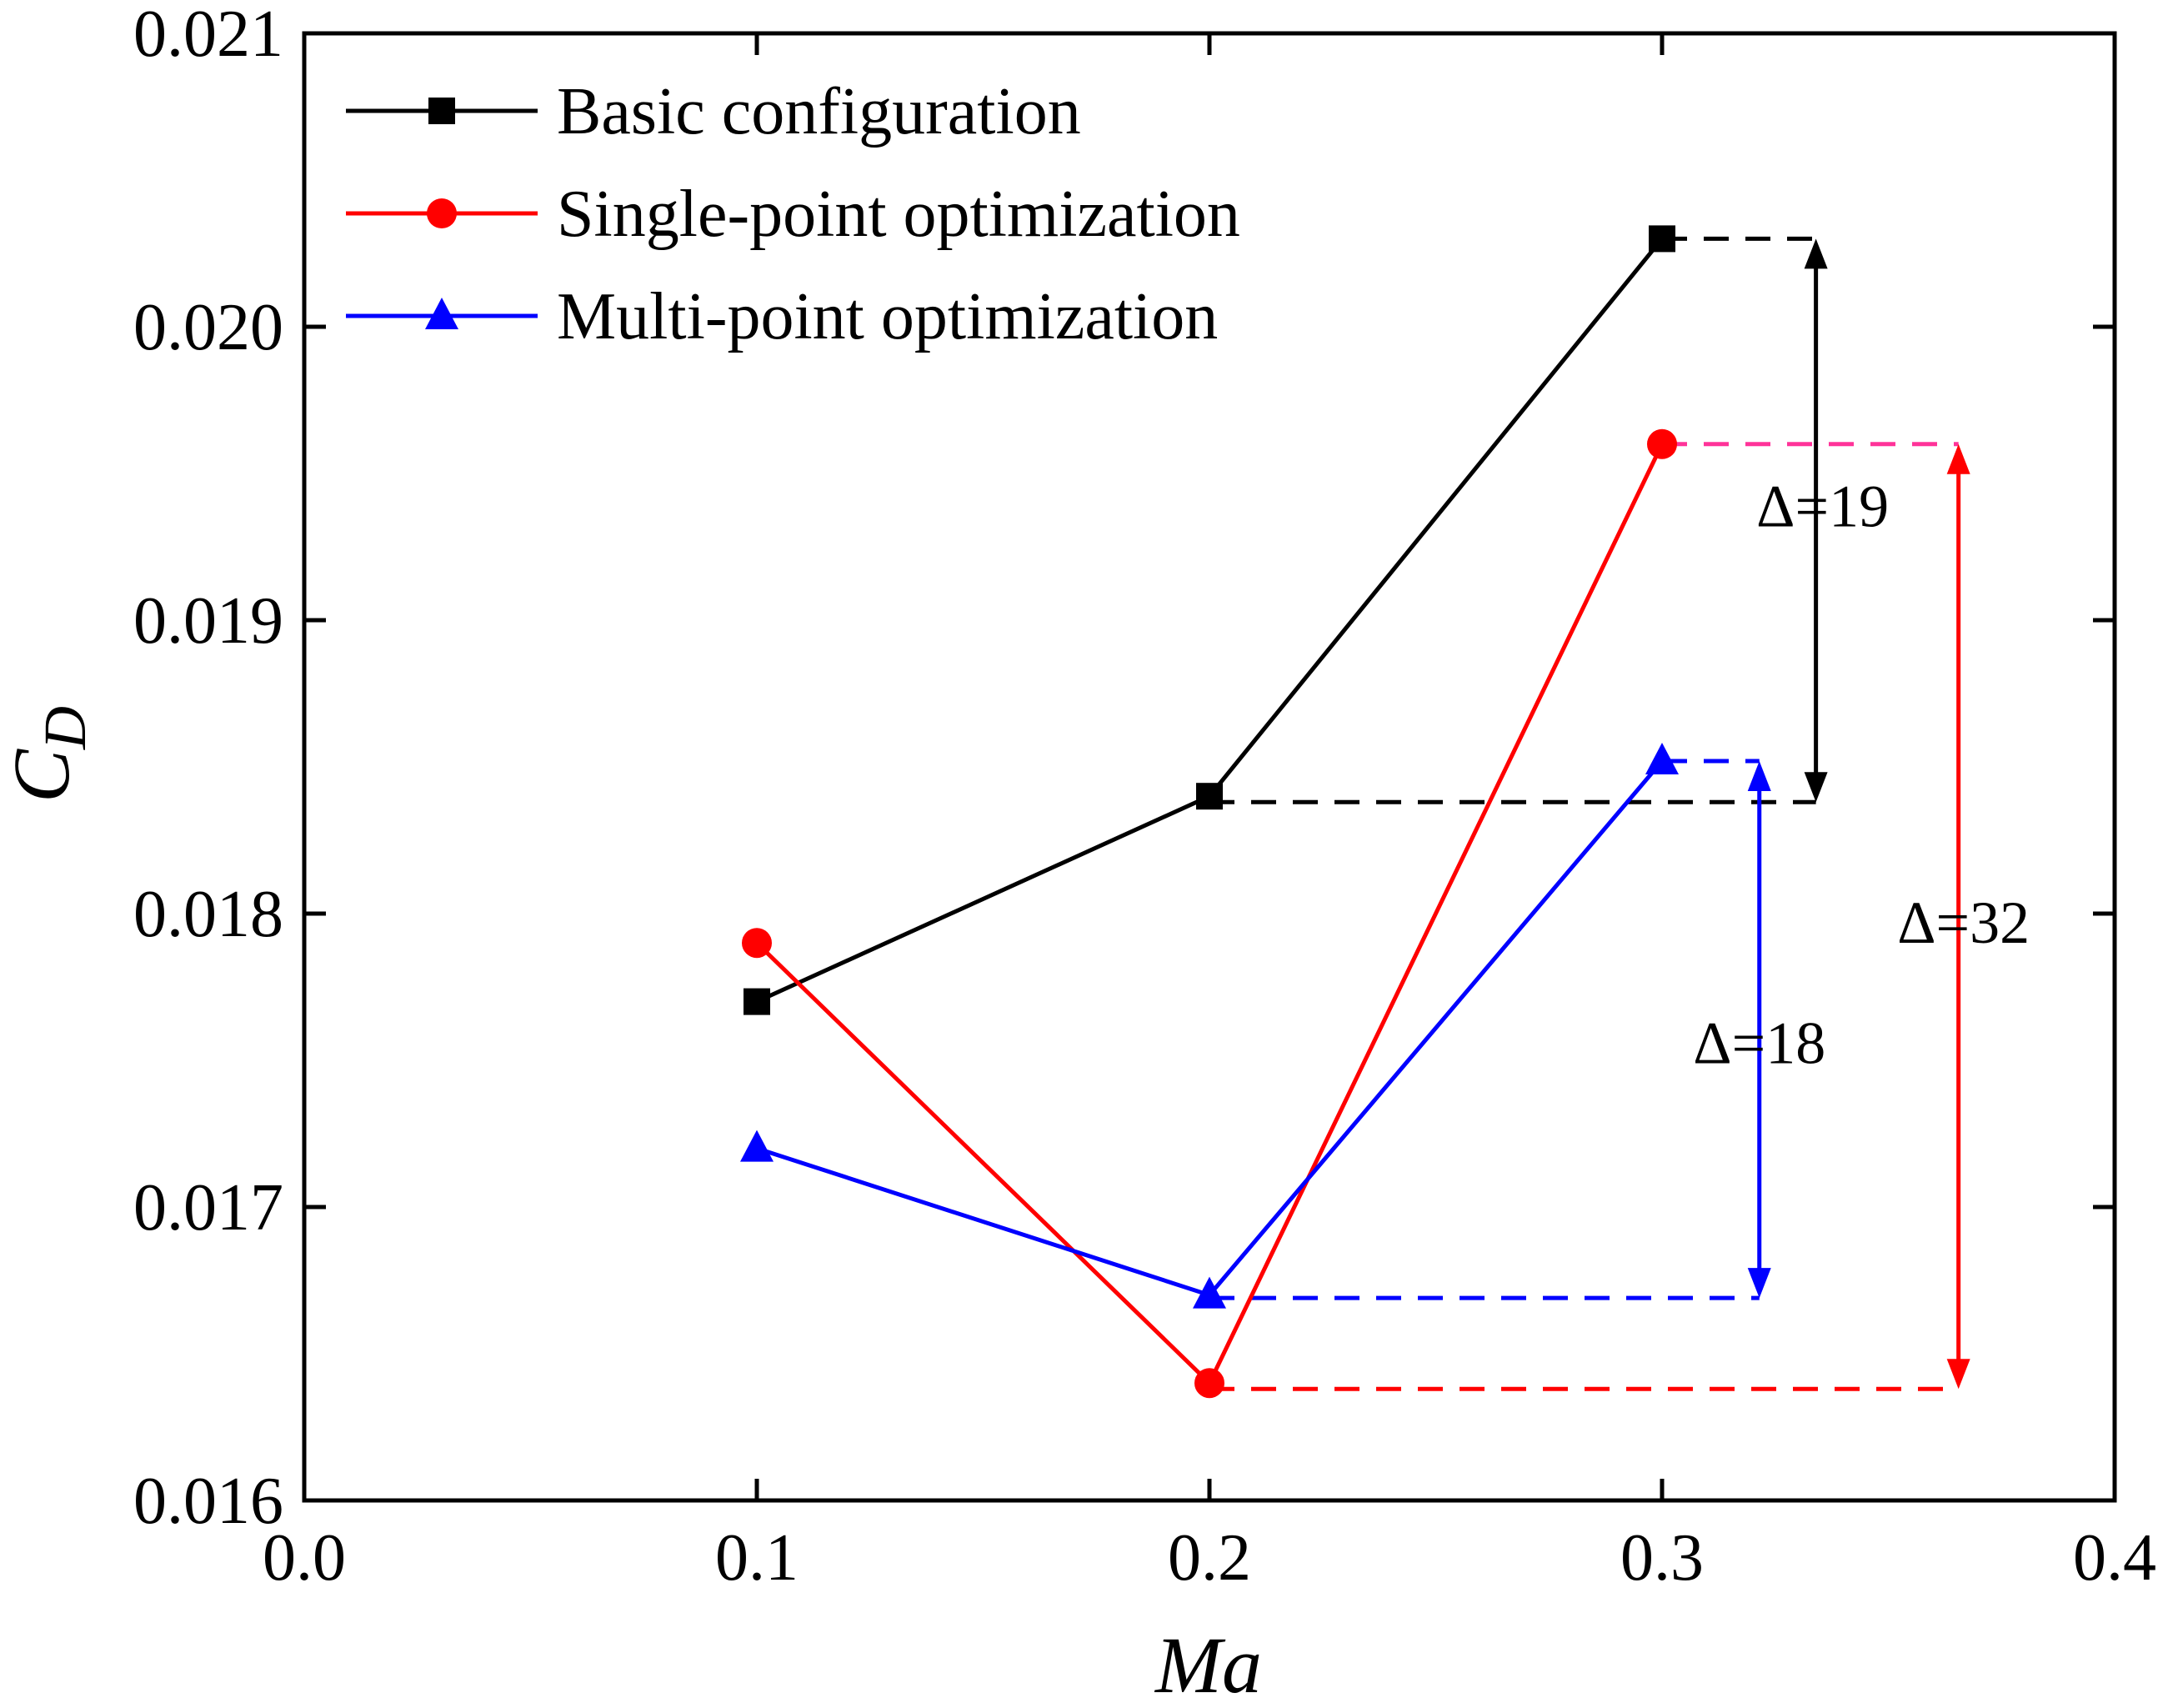 Image resolution: width=2183 pixels, height=1708 pixels. I want to click on y-tick-label: 0.016, so click(208, 1501).